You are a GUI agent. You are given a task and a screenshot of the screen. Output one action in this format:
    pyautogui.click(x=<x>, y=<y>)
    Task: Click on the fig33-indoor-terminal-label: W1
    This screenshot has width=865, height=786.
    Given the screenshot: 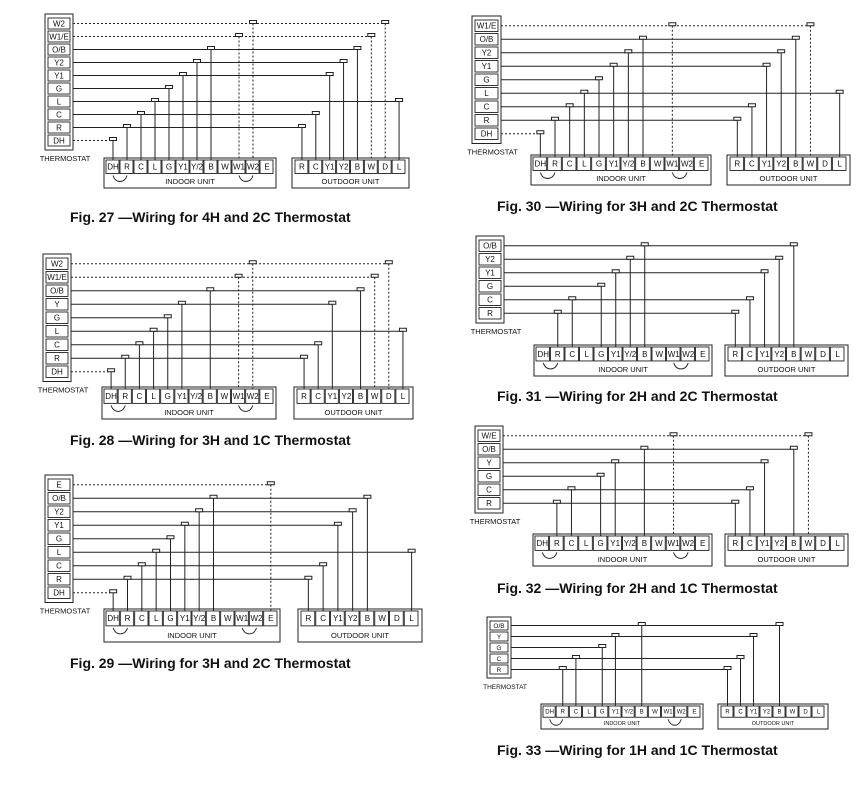 What is the action you would take?
    pyautogui.click(x=669, y=713)
    